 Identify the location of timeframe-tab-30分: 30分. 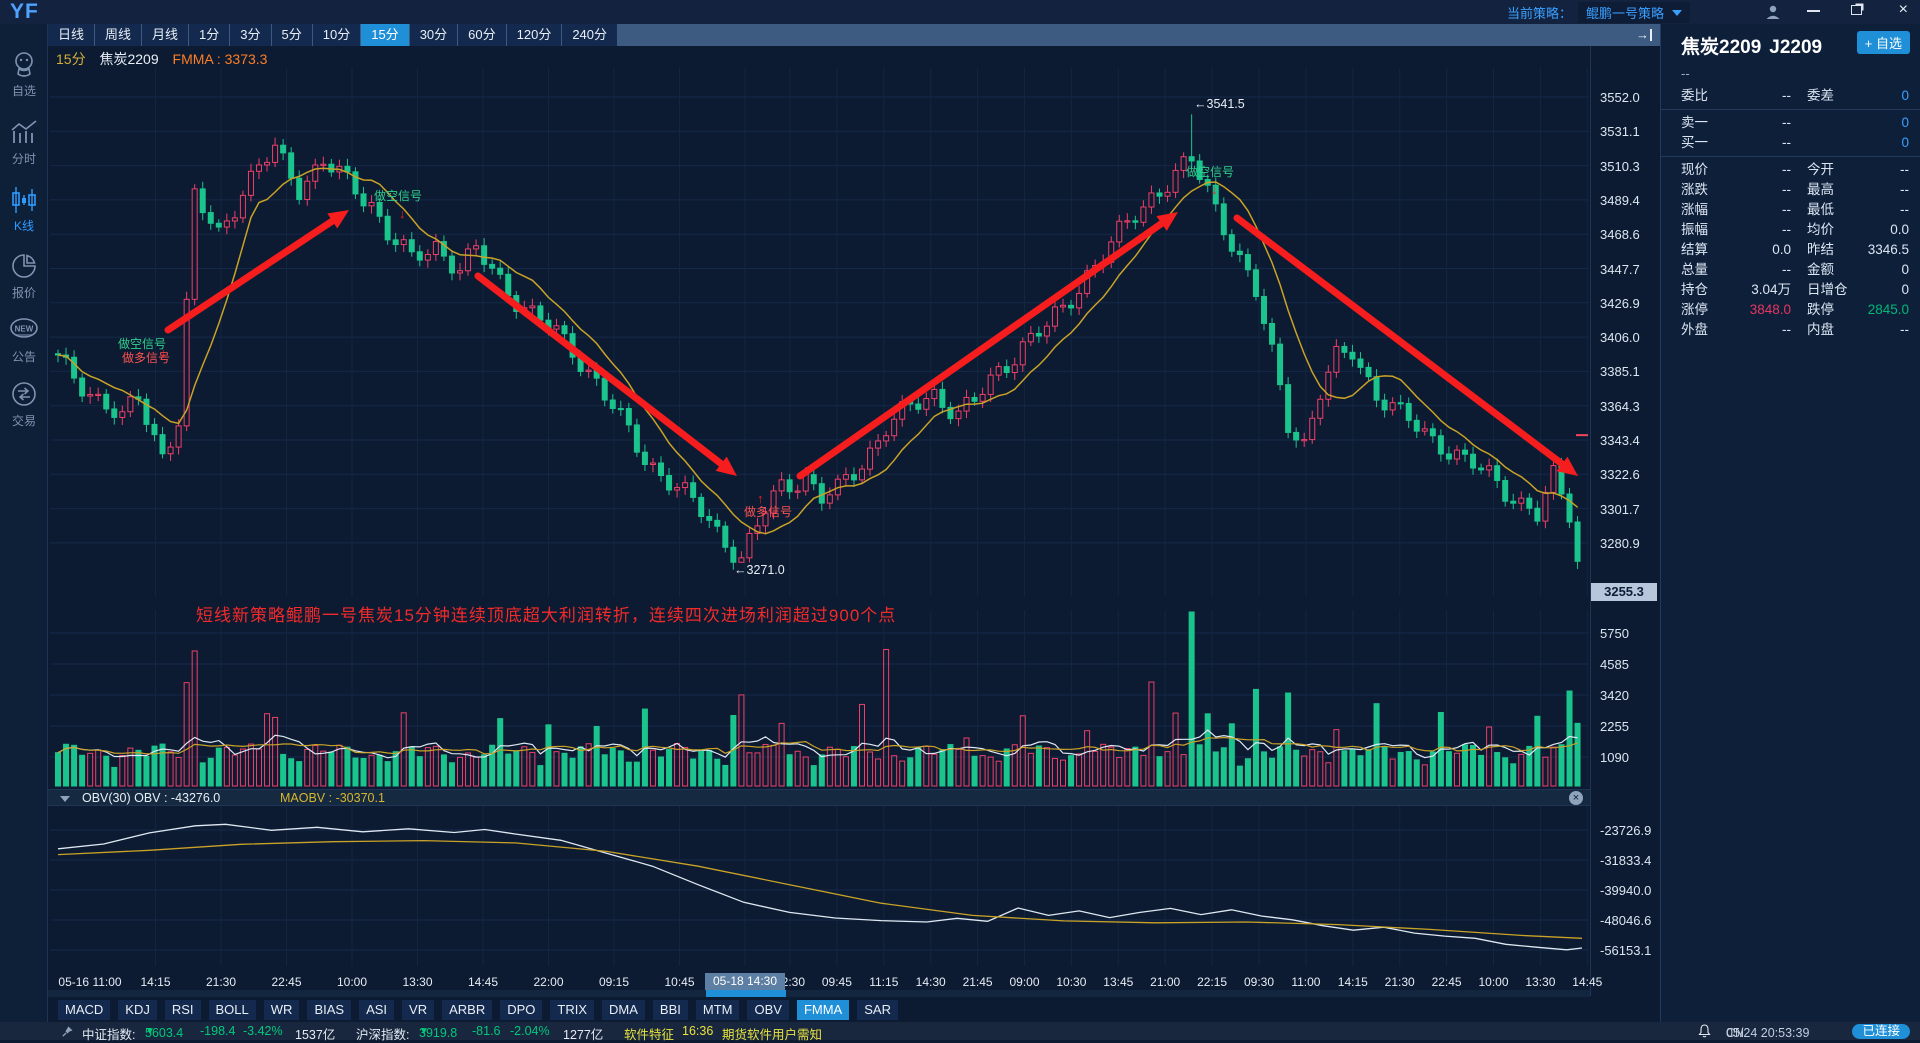
(433, 35).